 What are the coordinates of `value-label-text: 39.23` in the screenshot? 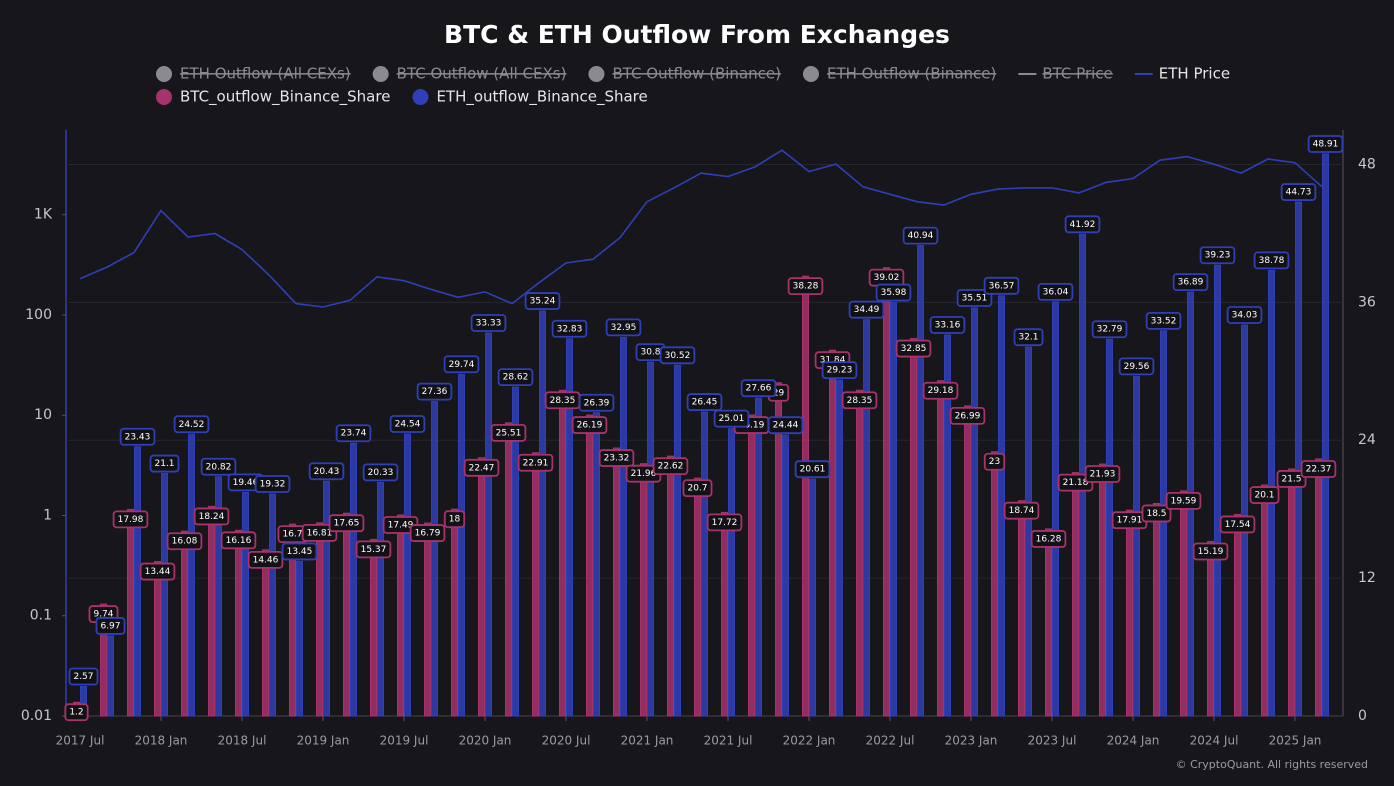 It's located at (1218, 256).